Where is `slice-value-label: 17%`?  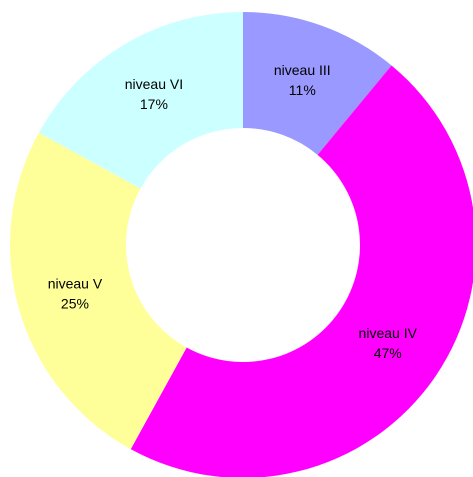 slice-value-label: 17% is located at coordinates (154, 104).